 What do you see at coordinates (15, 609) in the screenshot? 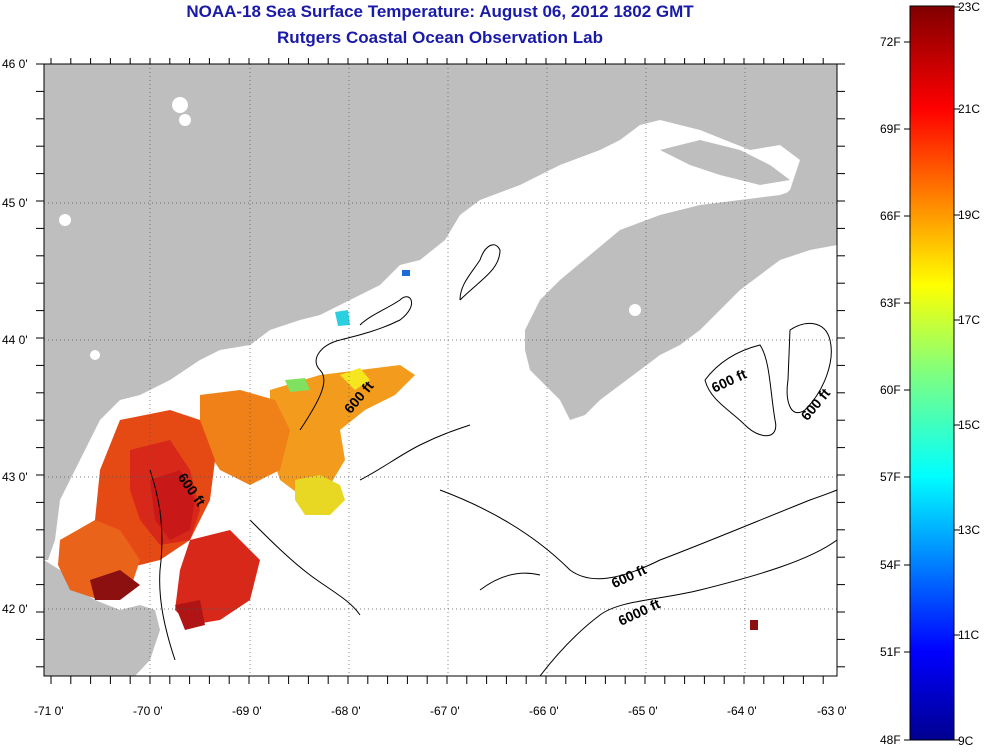
I see `lat-label: 42 0'` at bounding box center [15, 609].